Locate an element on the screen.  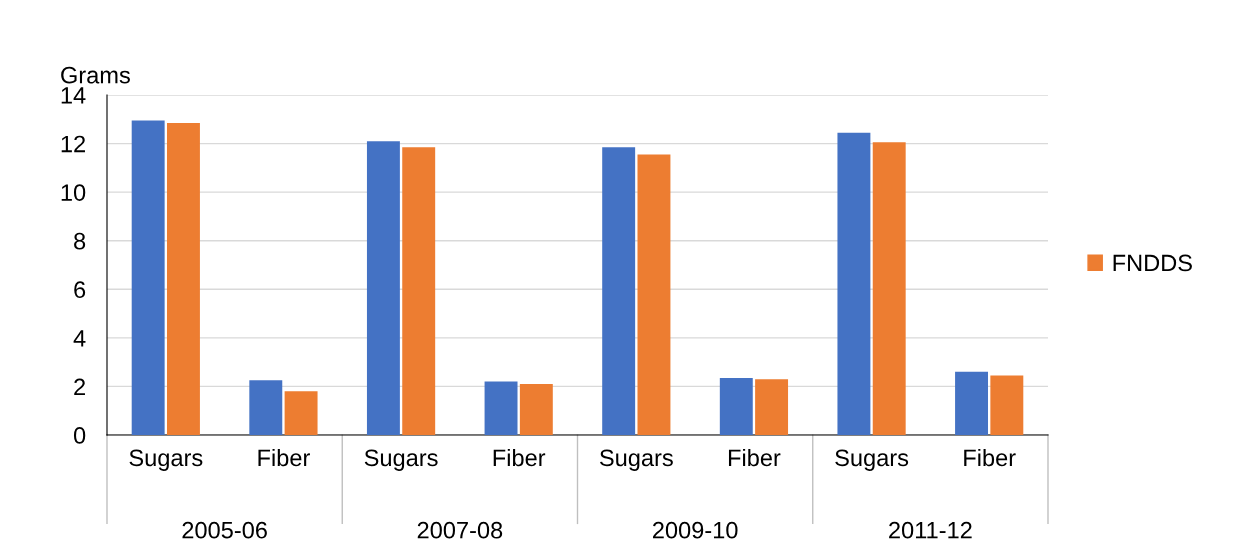
y-tick-label: 14 is located at coordinates (73, 95).